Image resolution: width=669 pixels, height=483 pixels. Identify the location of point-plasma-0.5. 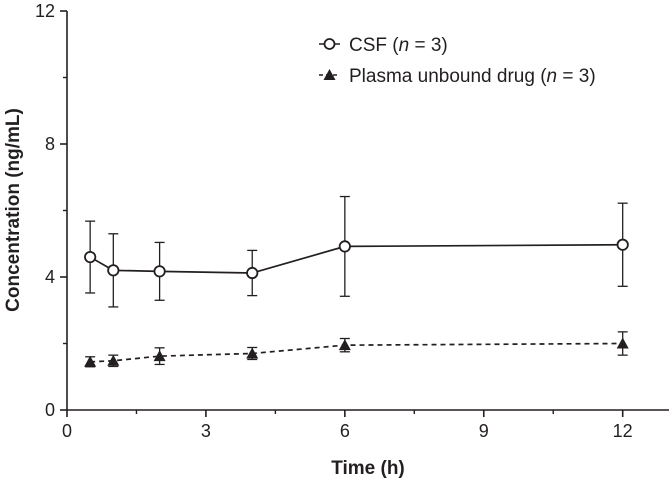
(90, 361).